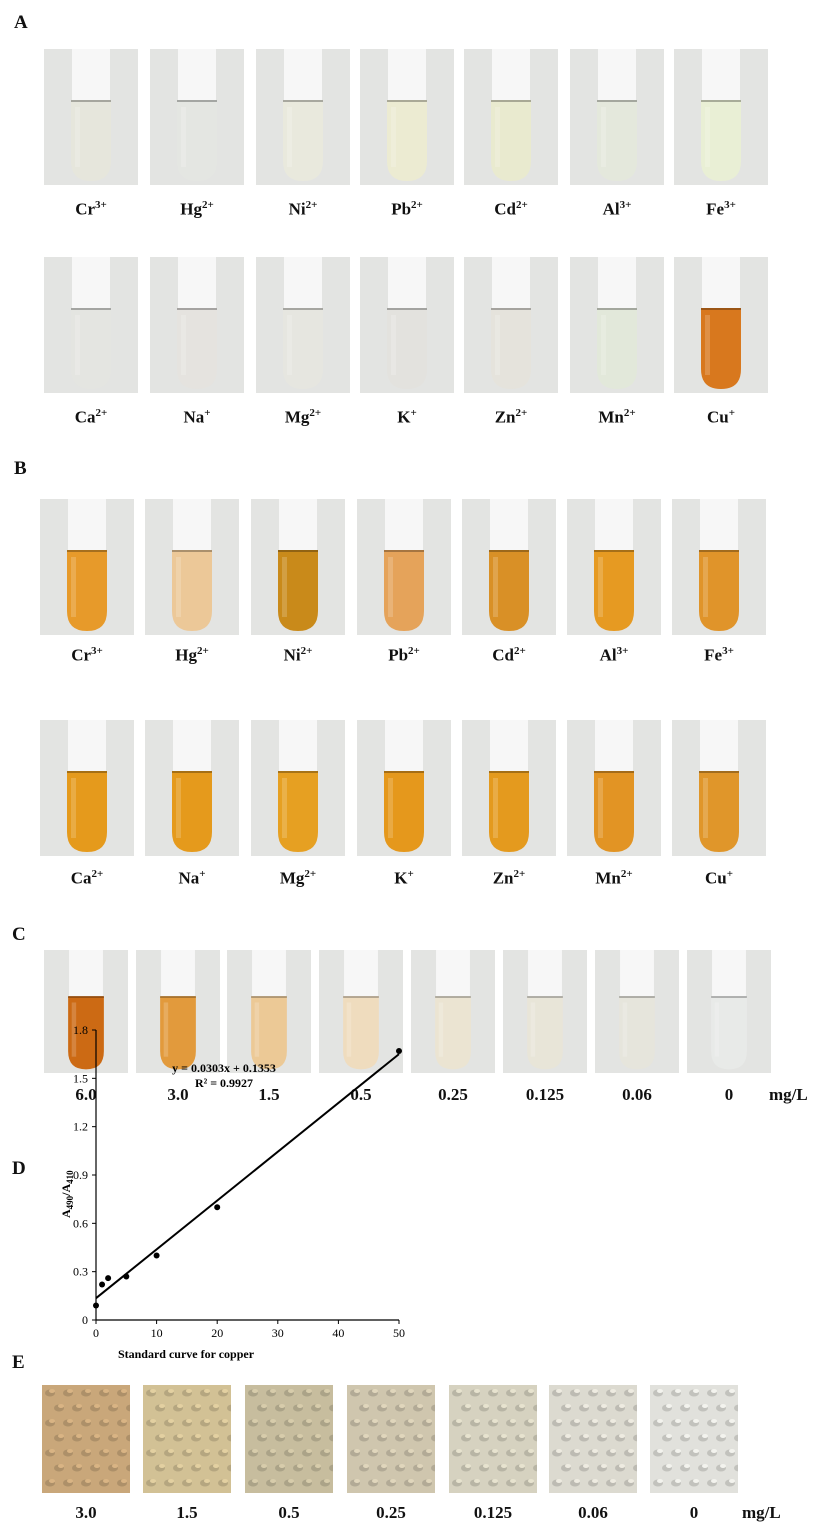 The height and width of the screenshot is (1523, 814). I want to click on y-axis-label-part: A, so click(66, 1213).